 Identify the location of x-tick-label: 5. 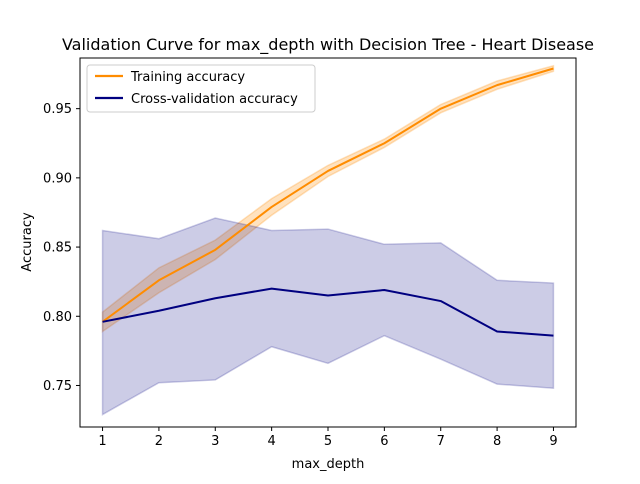
(328, 441).